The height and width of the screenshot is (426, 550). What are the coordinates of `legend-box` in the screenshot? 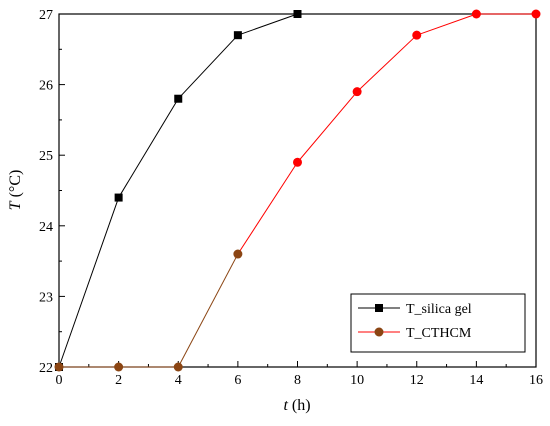 It's located at (438, 323).